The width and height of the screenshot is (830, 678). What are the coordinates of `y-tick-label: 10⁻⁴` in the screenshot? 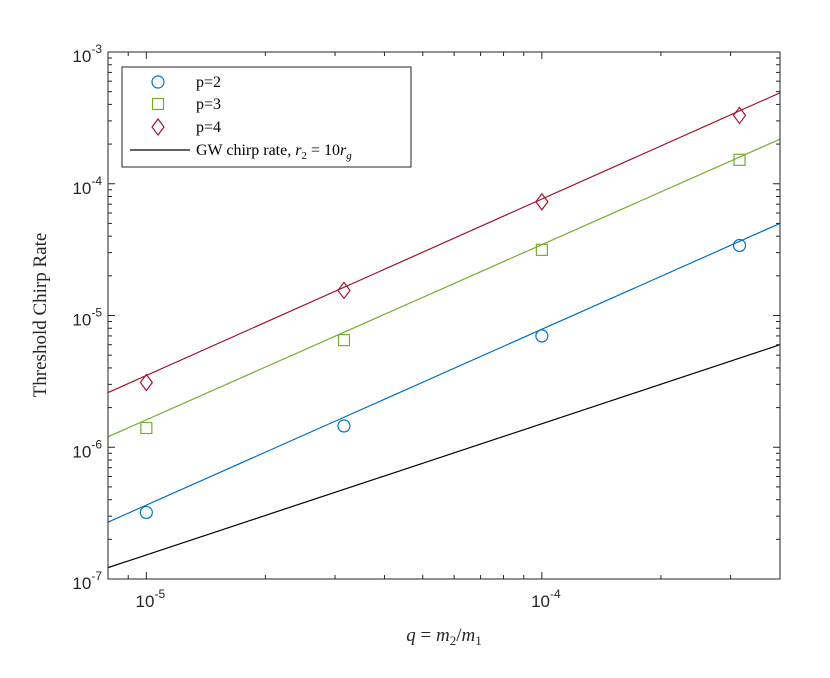 It's located at (87, 186).